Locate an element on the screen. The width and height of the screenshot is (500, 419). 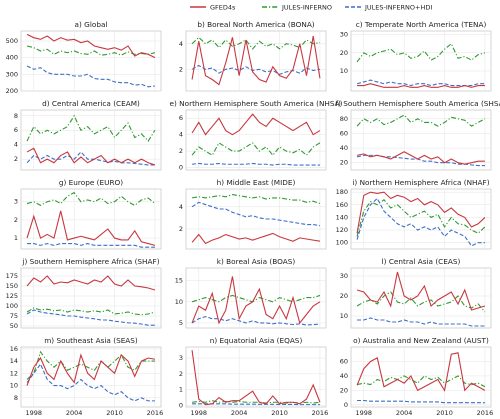
panel-title: h) Middle East (MIDE) is located at coordinates (256, 182).